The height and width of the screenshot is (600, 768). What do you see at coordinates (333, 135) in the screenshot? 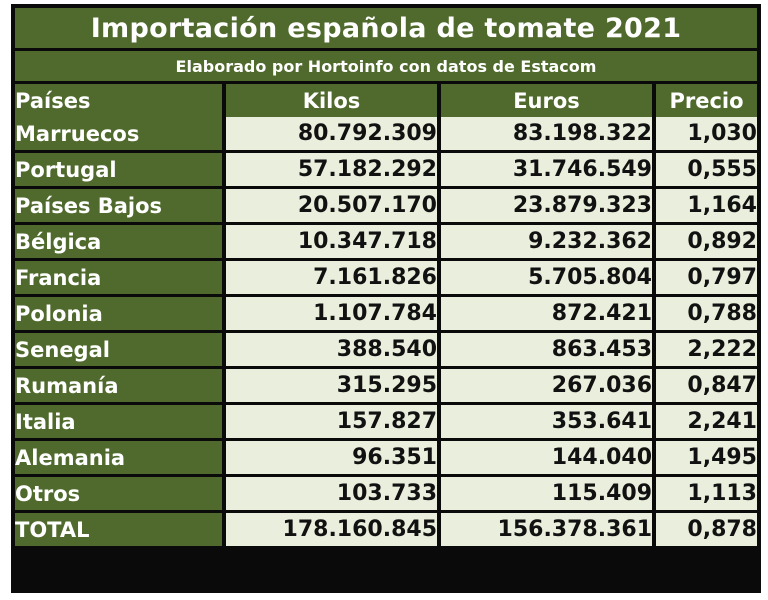
I see `row-kilos: 80.792.309` at bounding box center [333, 135].